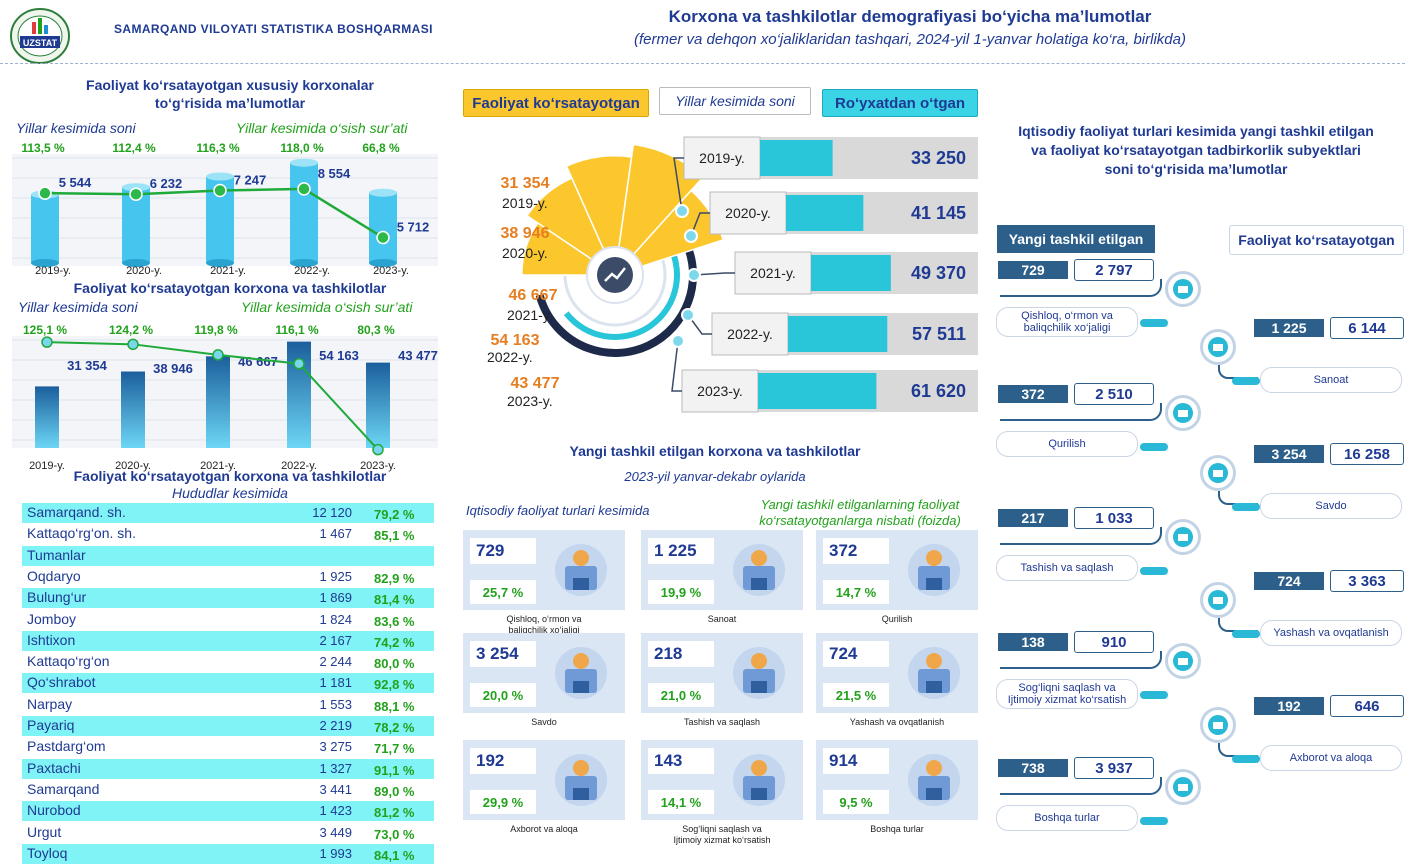 The image size is (1410, 864). Describe the element at coordinates (335, 725) in the screenshot. I see `regions-row-count: 2 219` at that location.